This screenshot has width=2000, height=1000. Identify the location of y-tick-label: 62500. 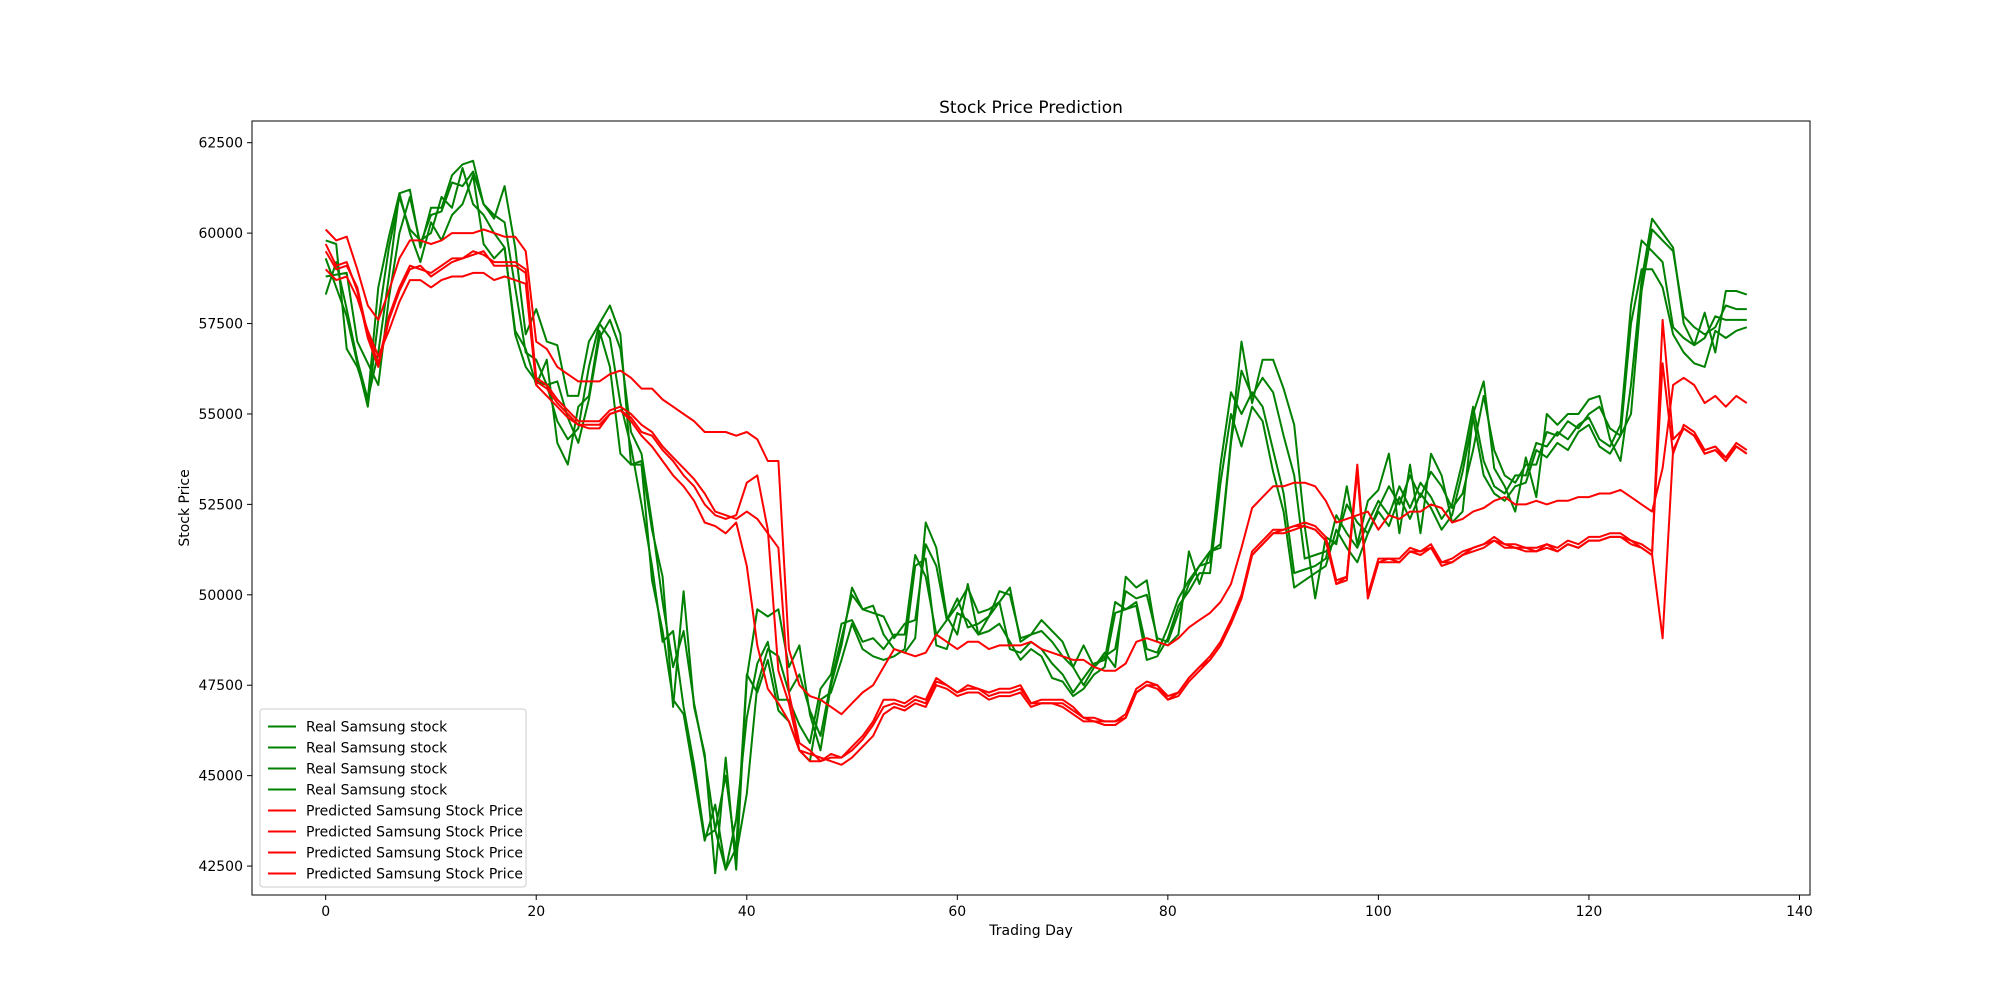
(220, 144).